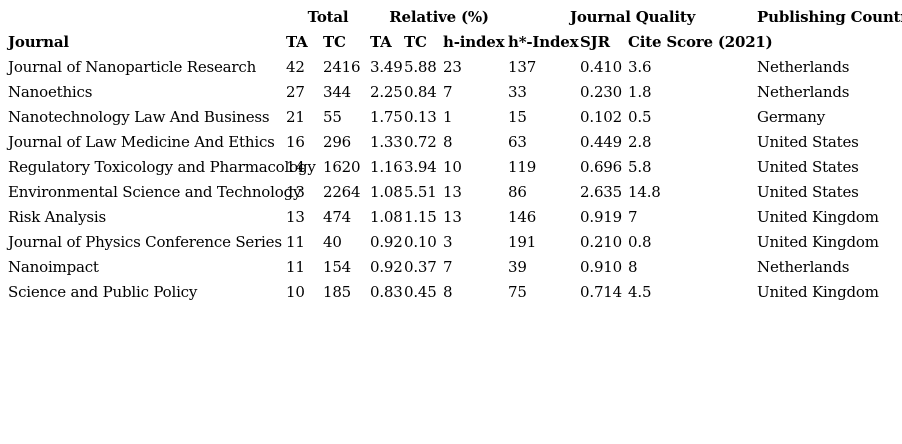 This screenshot has height=444, width=902. Describe the element at coordinates (342, 166) in the screenshot. I see `tc-total-cell: 1620` at that location.